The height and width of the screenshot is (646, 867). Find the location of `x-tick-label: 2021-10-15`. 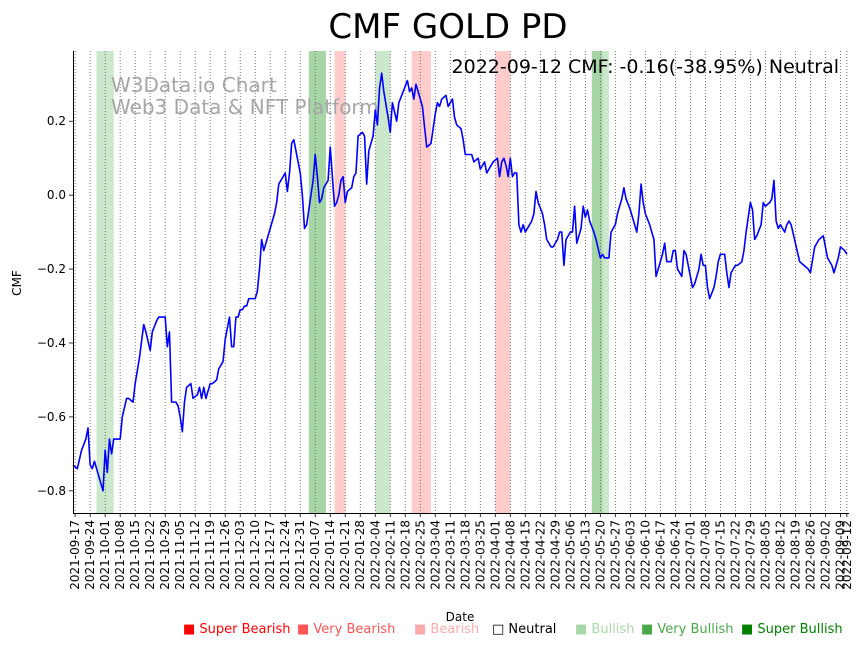

x-tick-label: 2021-10-15 is located at coordinates (135, 555).